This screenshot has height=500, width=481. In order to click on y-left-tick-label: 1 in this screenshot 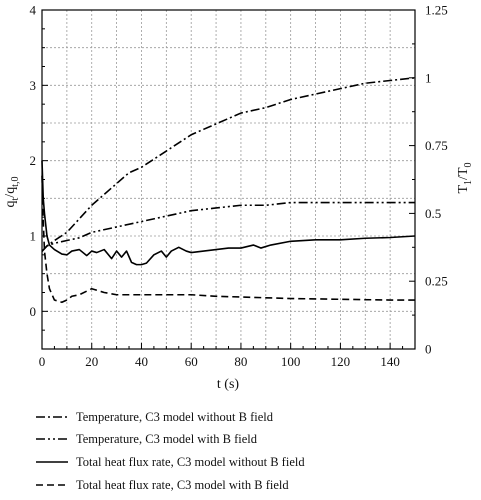, I will do `click(33, 236)`.